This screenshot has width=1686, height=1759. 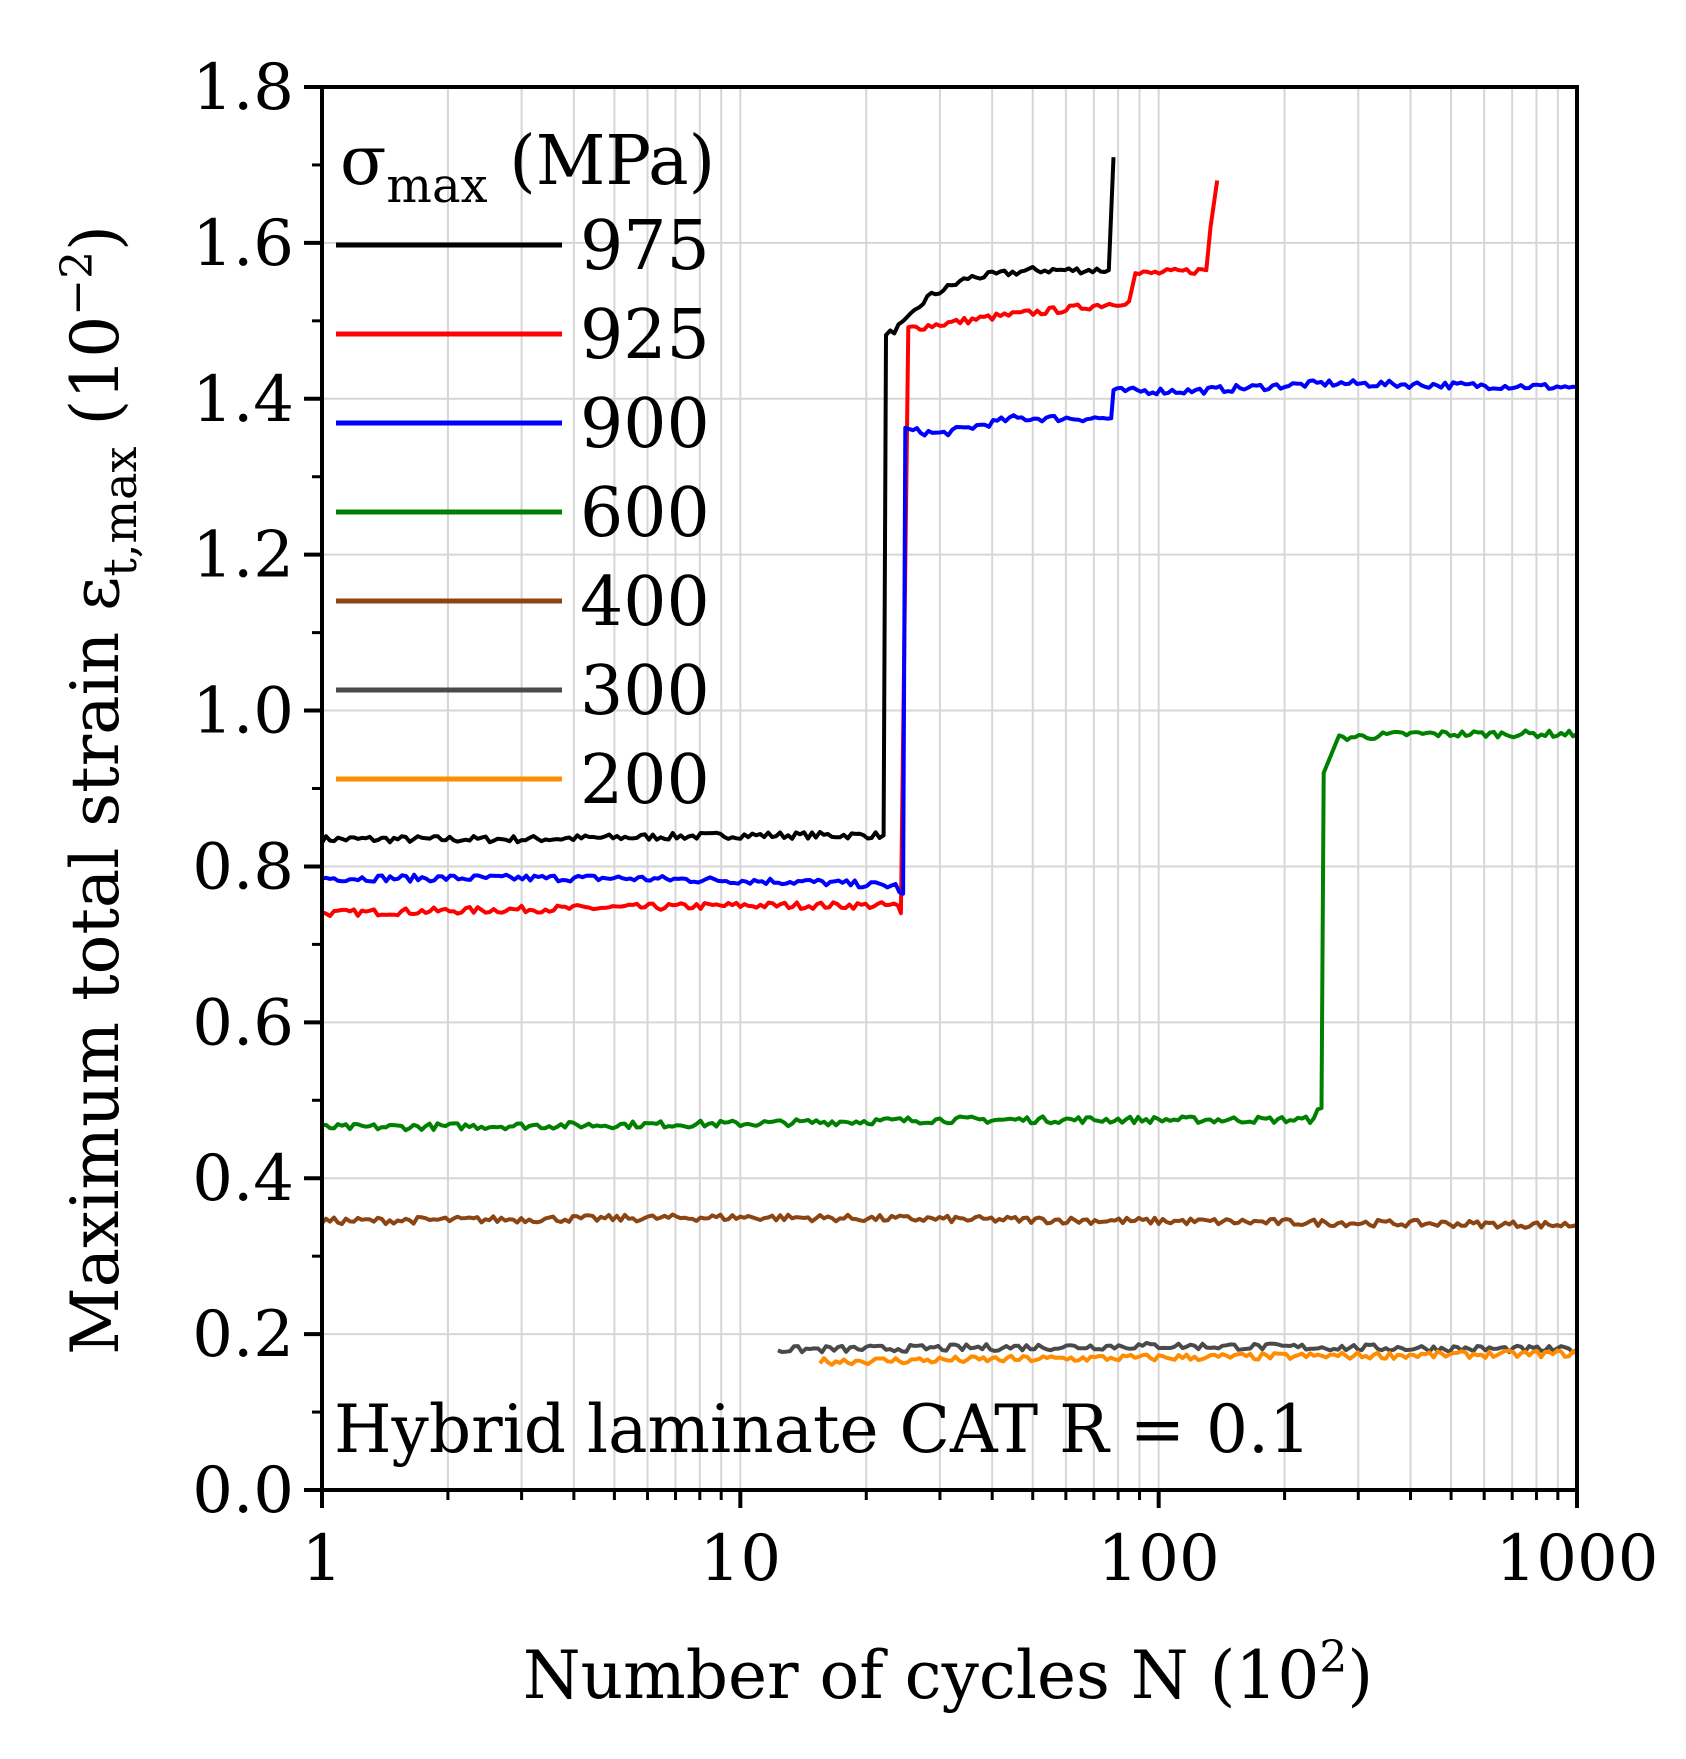 What do you see at coordinates (243, 1023) in the screenshot?
I see `y-tick-label: 0.6` at bounding box center [243, 1023].